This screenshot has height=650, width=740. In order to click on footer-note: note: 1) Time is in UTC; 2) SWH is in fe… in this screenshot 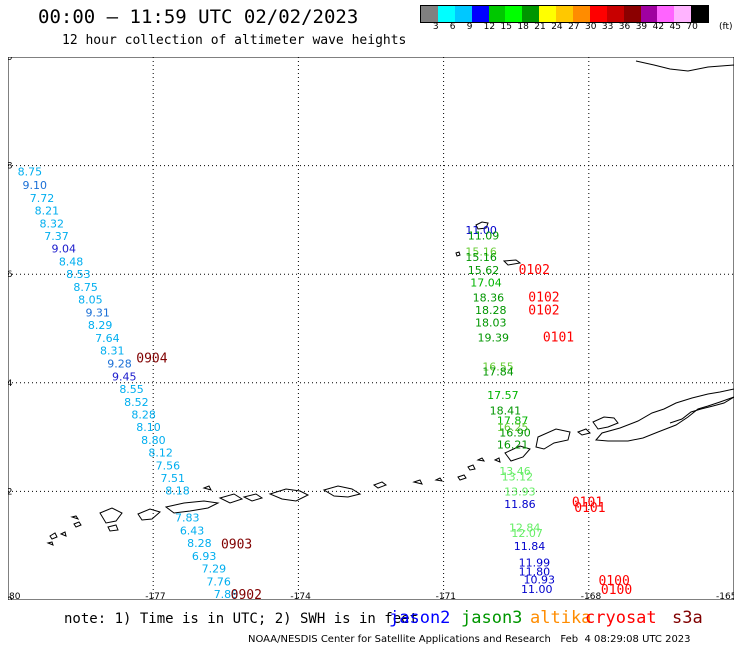, I will do `click(241, 619)`.